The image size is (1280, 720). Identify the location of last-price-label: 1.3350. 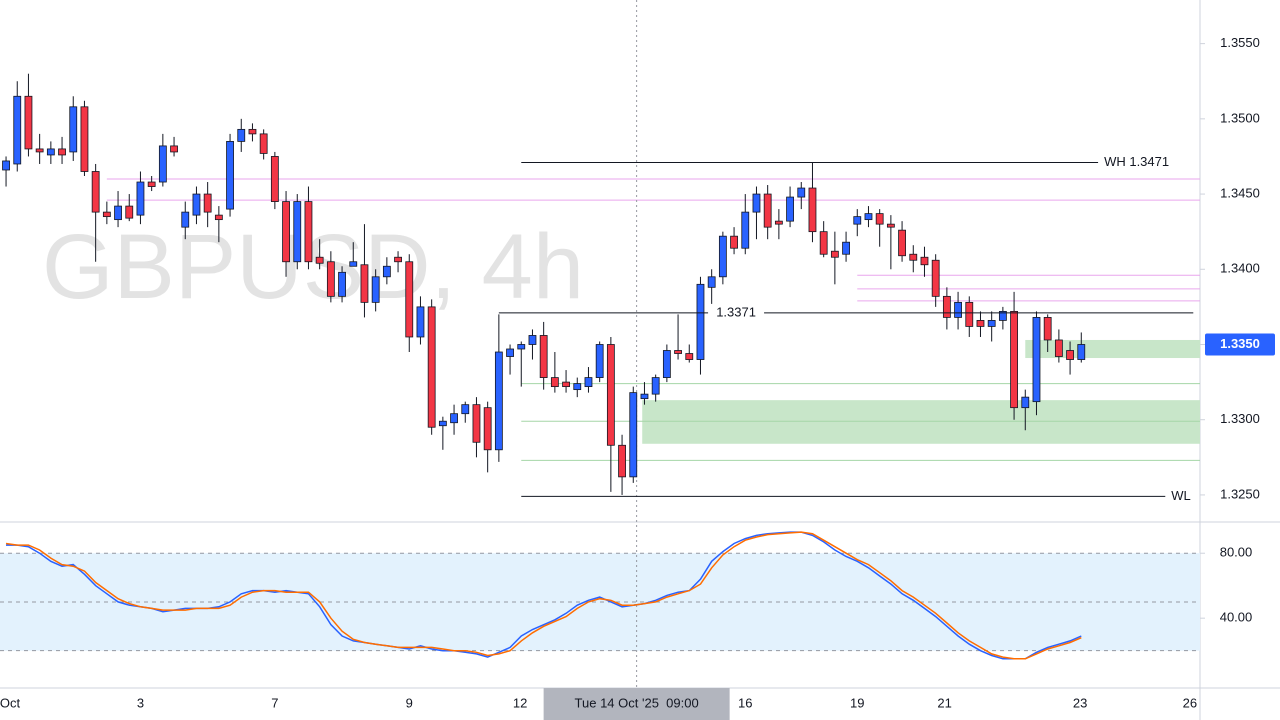
(1240, 343).